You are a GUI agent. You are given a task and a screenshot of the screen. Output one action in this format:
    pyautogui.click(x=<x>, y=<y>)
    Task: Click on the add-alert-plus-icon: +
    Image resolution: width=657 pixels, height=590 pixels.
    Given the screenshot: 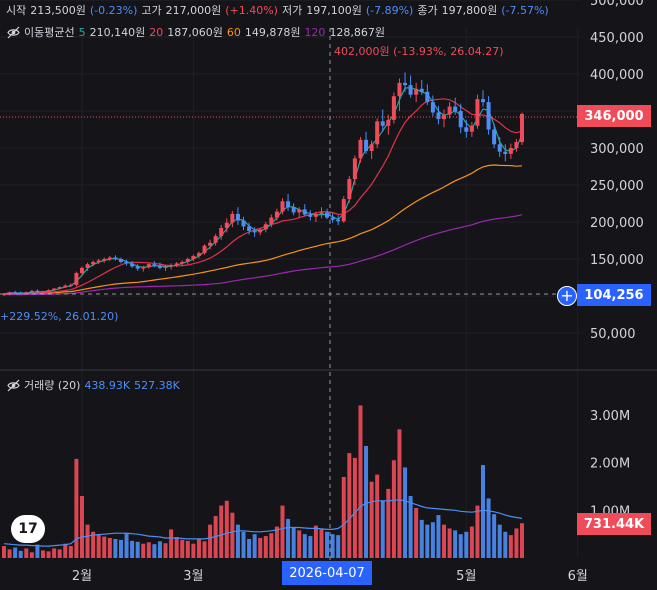 What is the action you would take?
    pyautogui.click(x=567, y=296)
    